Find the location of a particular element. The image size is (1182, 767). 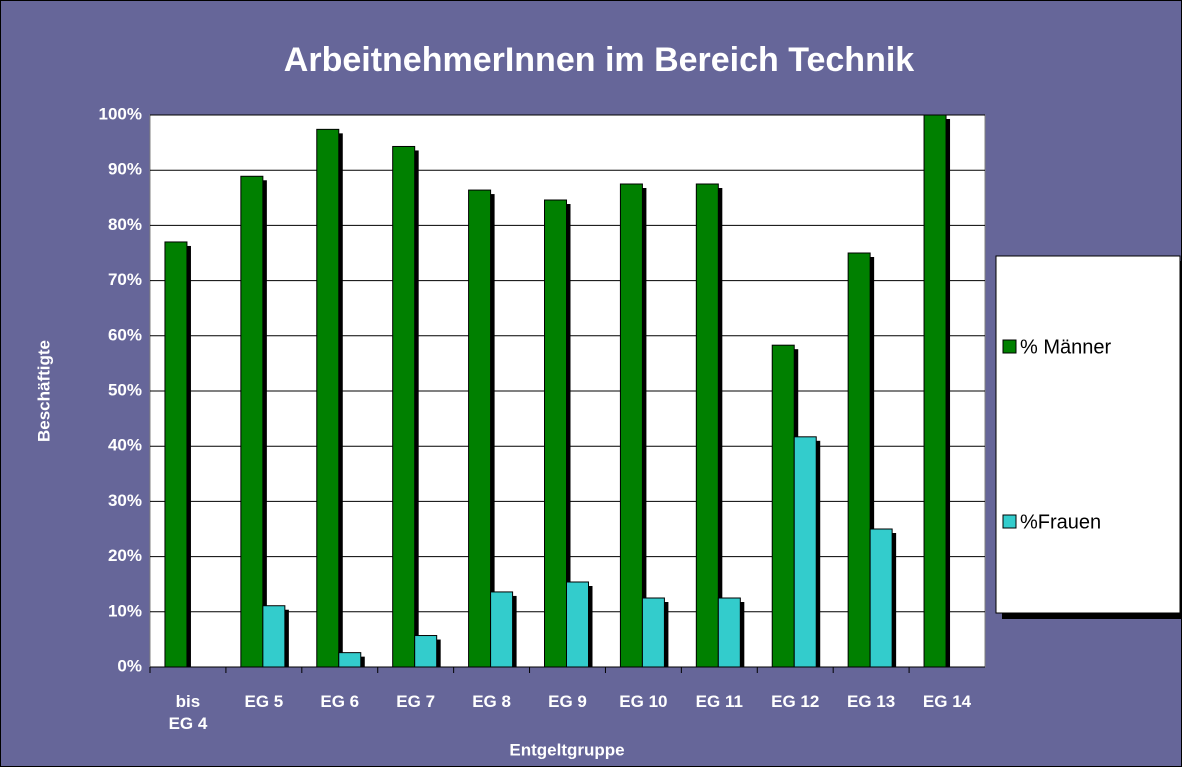

x-tick-label: EG 12 is located at coordinates (795, 701).